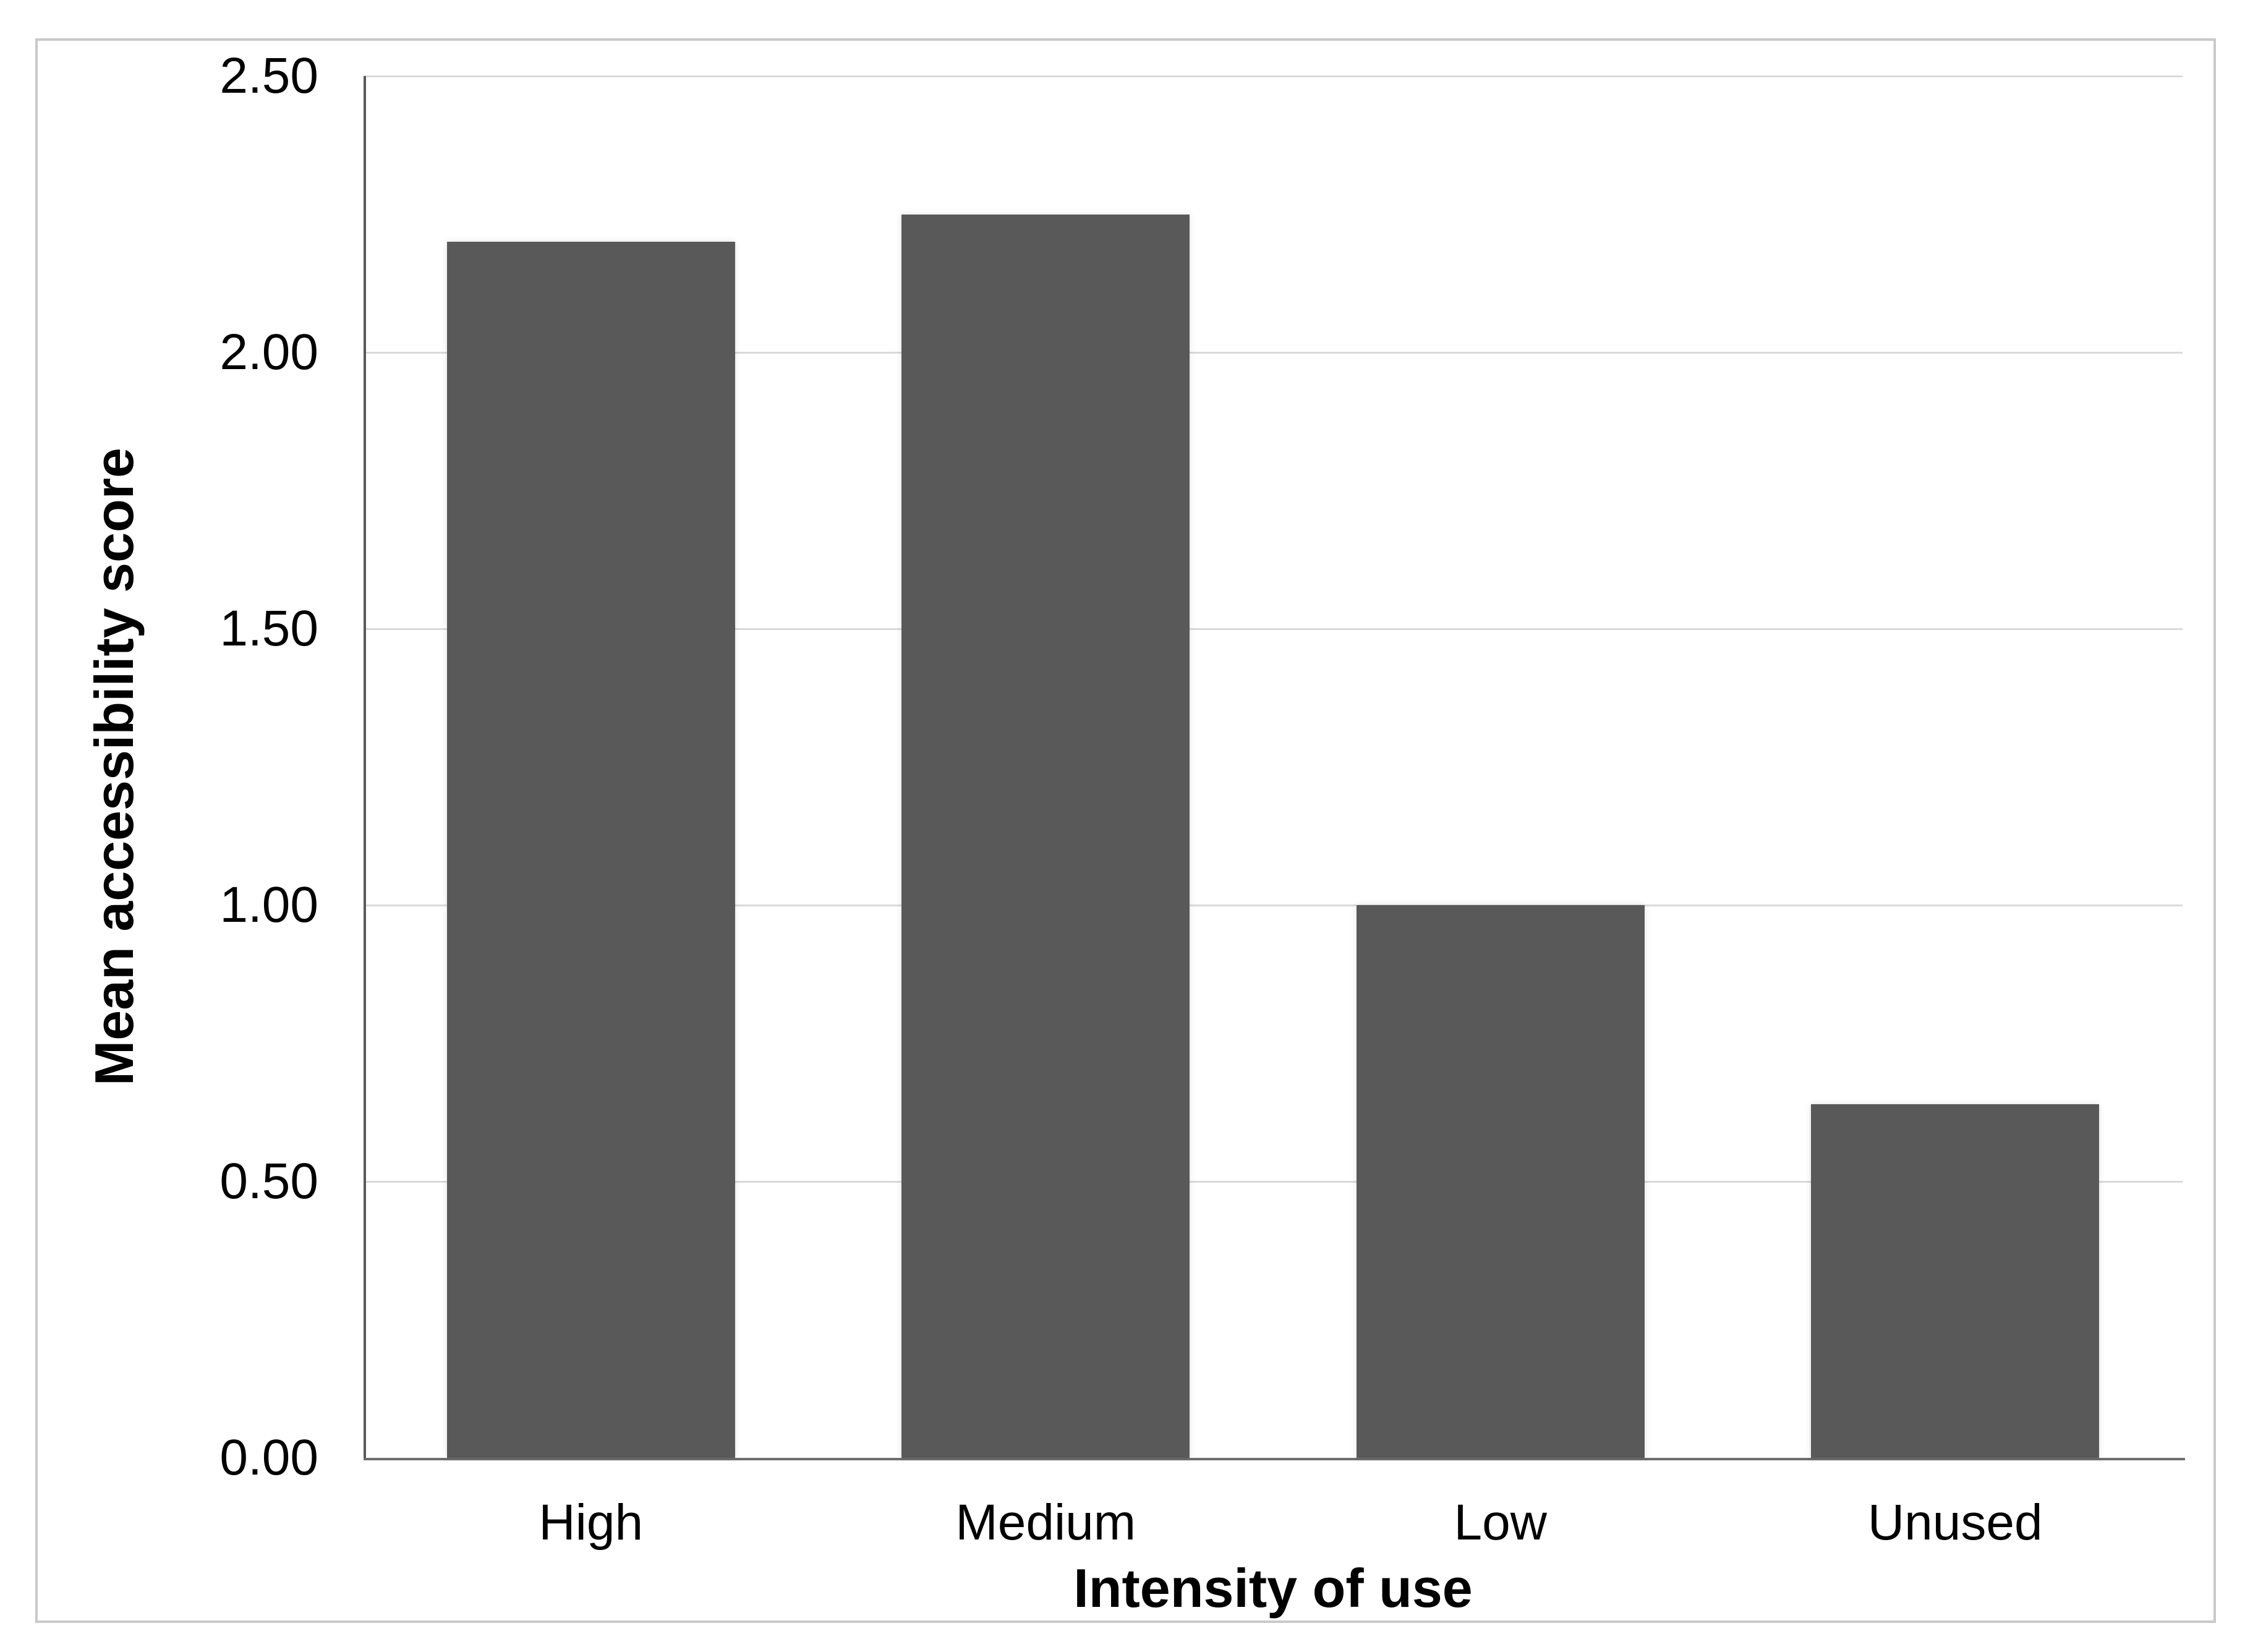 The image size is (2245, 1652). I want to click on x-category-label-low: Low, so click(1500, 1522).